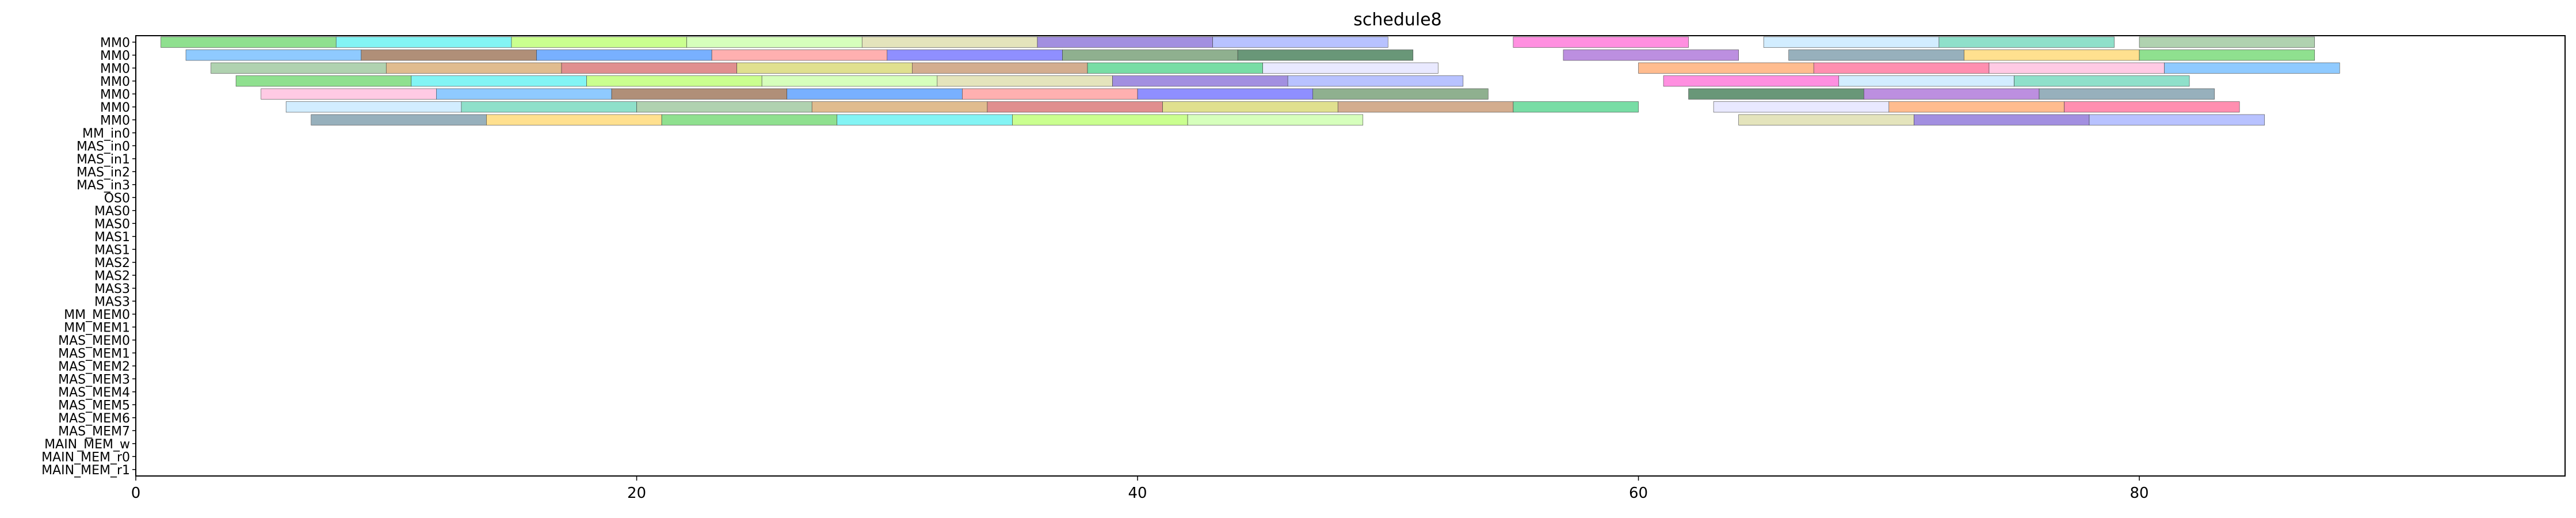 The width and height of the screenshot is (2576, 518). I want to click on y-tick-label: MAS_in2, so click(103, 173).